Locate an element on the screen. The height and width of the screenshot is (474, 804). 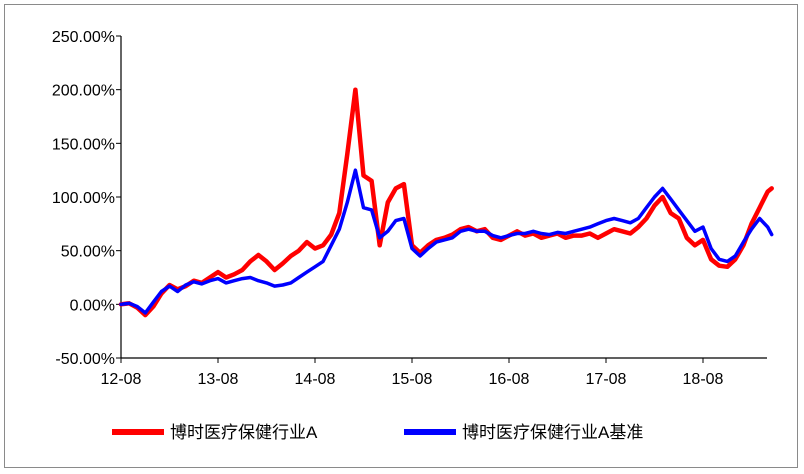
y-tick-label: 100.00% is located at coordinates (83, 198).